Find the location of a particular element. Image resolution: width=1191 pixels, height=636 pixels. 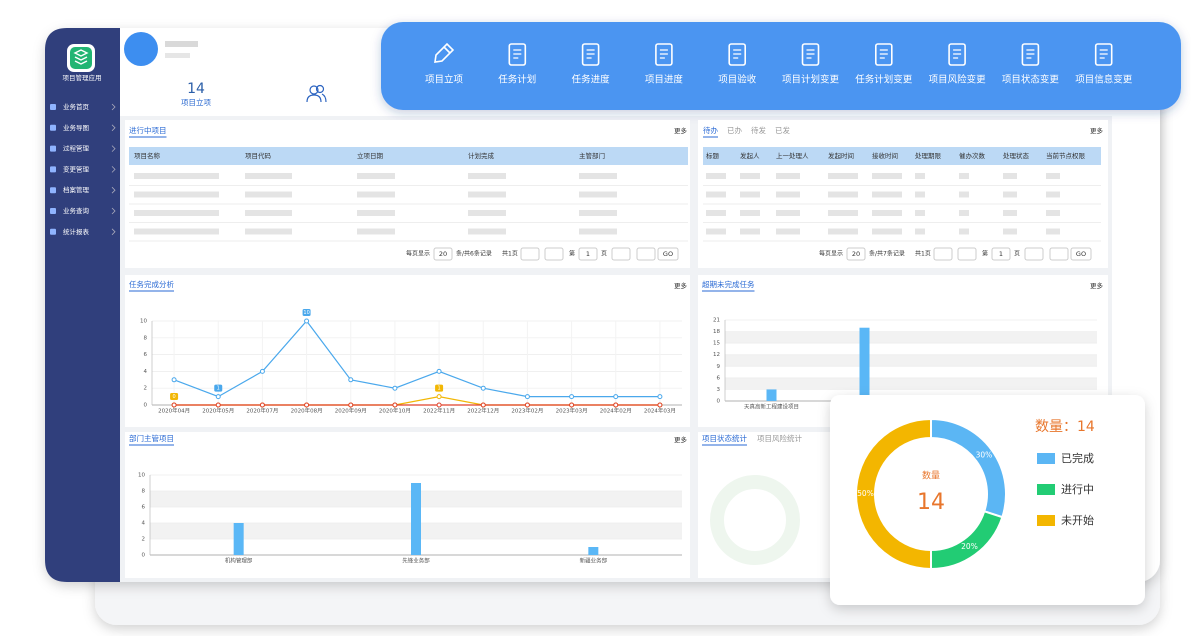

menu-item: 统计报表 is located at coordinates (76, 231).